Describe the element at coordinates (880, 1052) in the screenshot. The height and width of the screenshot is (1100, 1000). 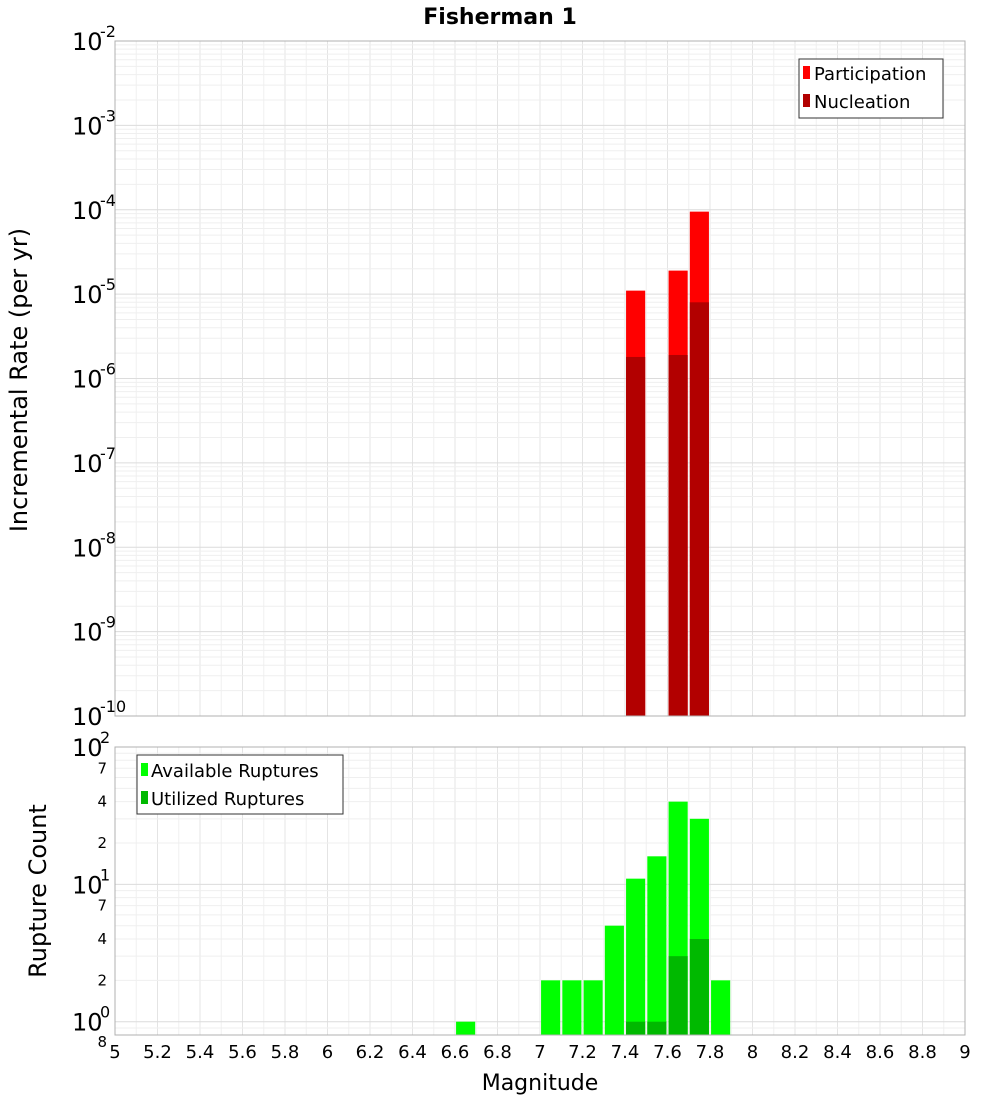
I see `x-tick-label: 8.6` at that location.